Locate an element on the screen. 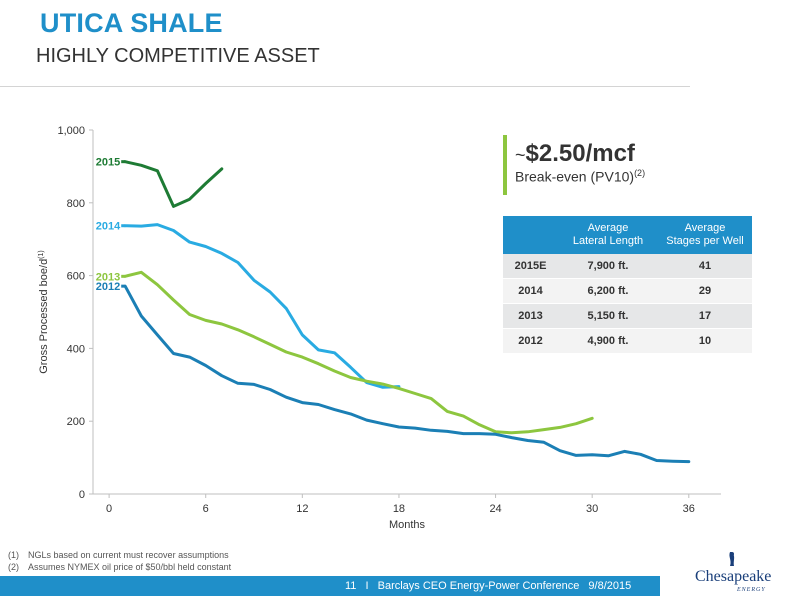  footer-page-number: 11 is located at coordinates (351, 586).